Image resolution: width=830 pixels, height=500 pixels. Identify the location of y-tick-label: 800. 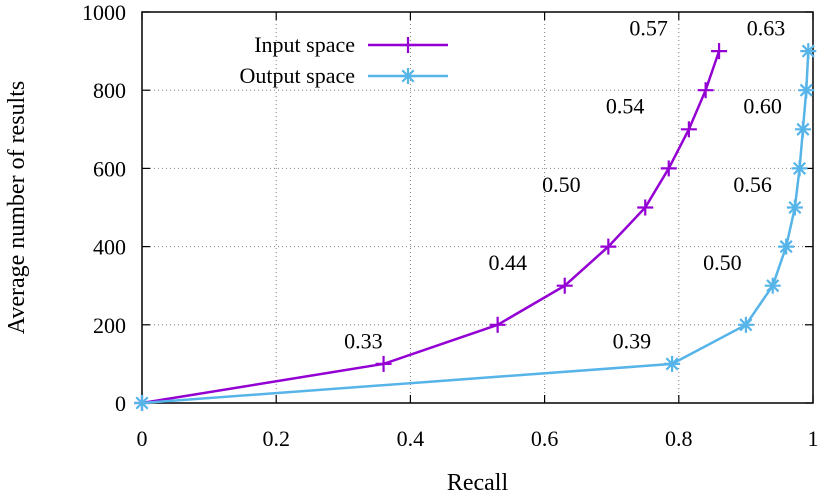
(109, 90).